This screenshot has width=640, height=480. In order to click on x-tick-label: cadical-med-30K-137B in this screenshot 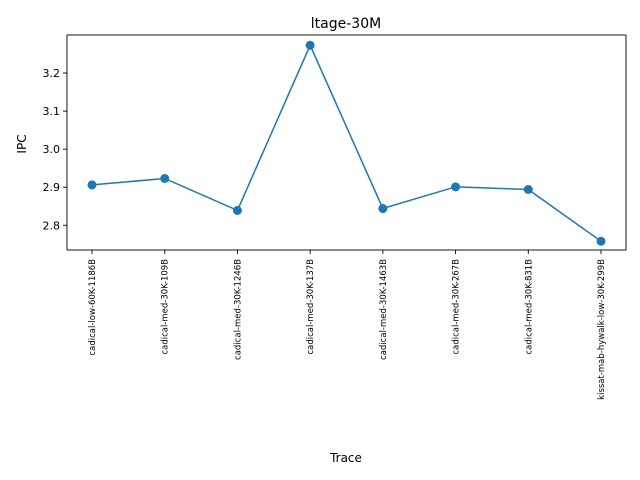, I will do `click(311, 307)`.